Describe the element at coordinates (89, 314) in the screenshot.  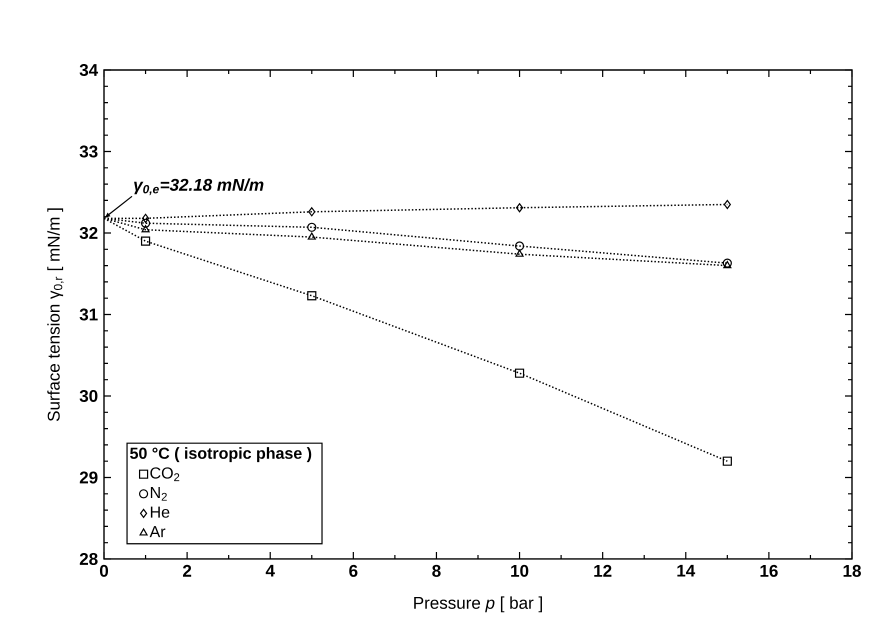
I see `y-tick-label: 31` at that location.